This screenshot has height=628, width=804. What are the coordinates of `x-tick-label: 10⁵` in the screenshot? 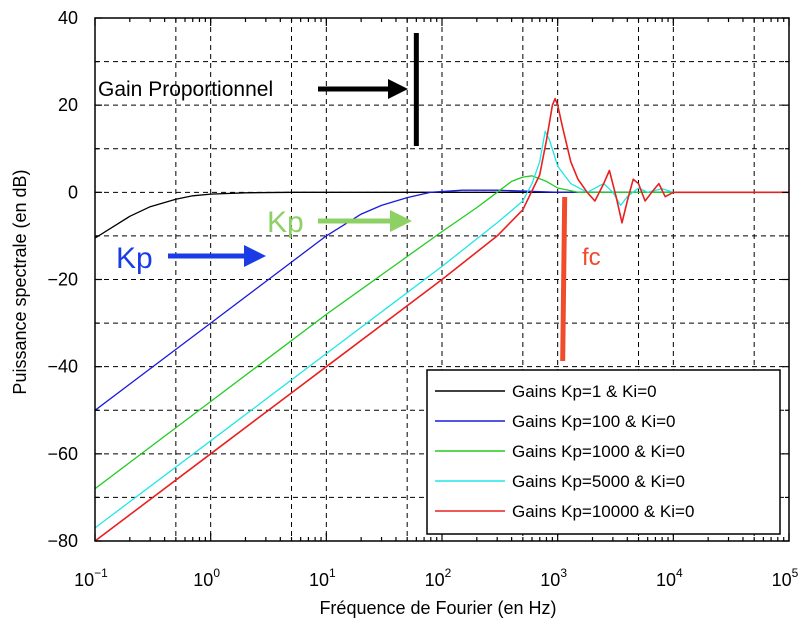 It's located at (785, 578).